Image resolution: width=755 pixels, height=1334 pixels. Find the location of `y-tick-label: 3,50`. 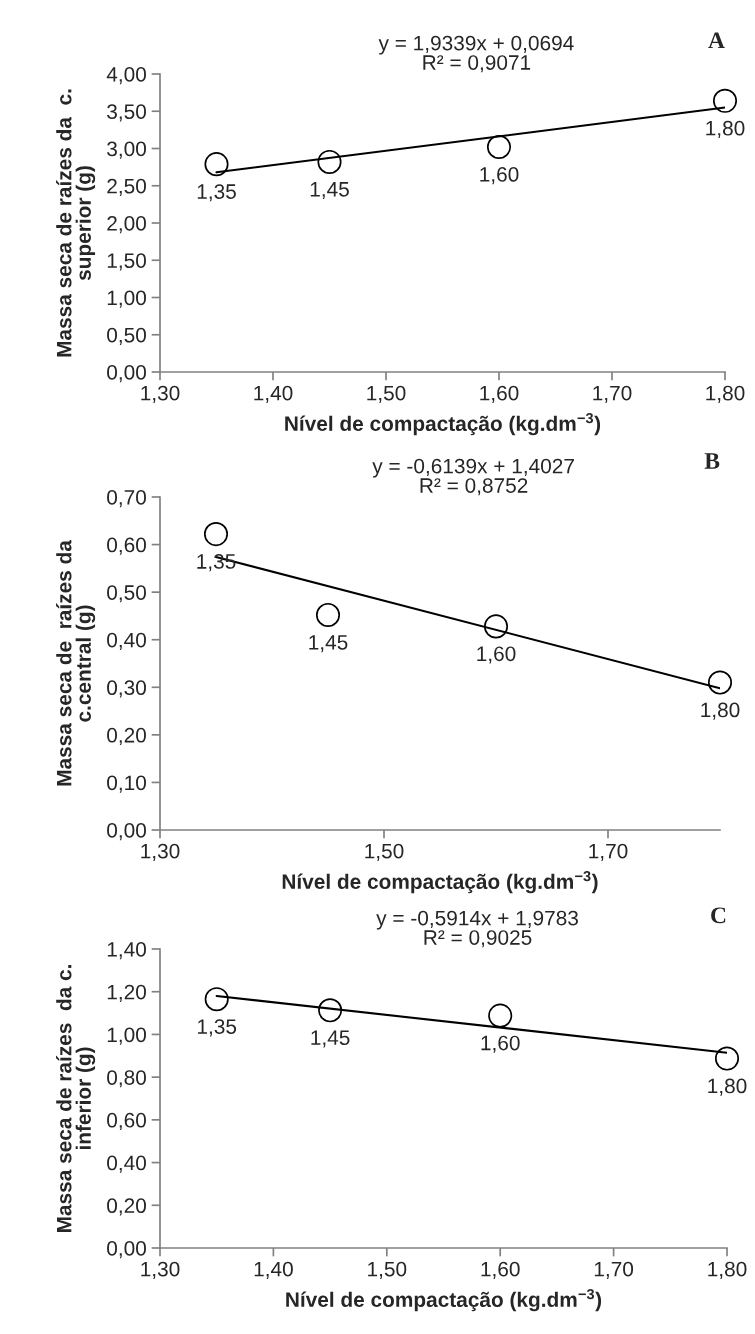

y-tick-label: 3,50 is located at coordinates (126, 113).